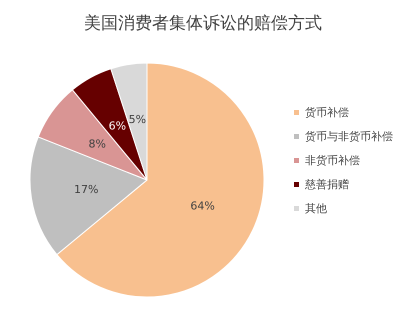 Image resolution: width=406 pixels, height=321 pixels. I want to click on data-label: 64%, so click(202, 206).